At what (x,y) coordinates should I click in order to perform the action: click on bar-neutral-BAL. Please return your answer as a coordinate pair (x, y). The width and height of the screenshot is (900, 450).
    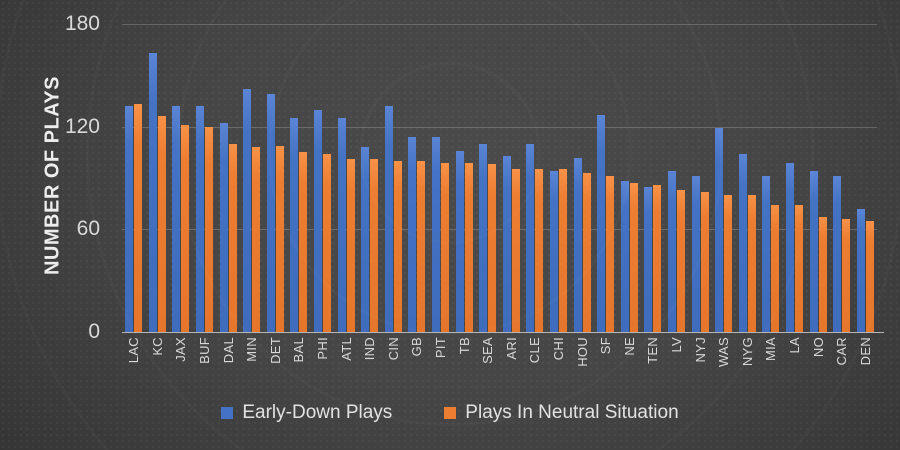
    Looking at the image, I should click on (303, 242).